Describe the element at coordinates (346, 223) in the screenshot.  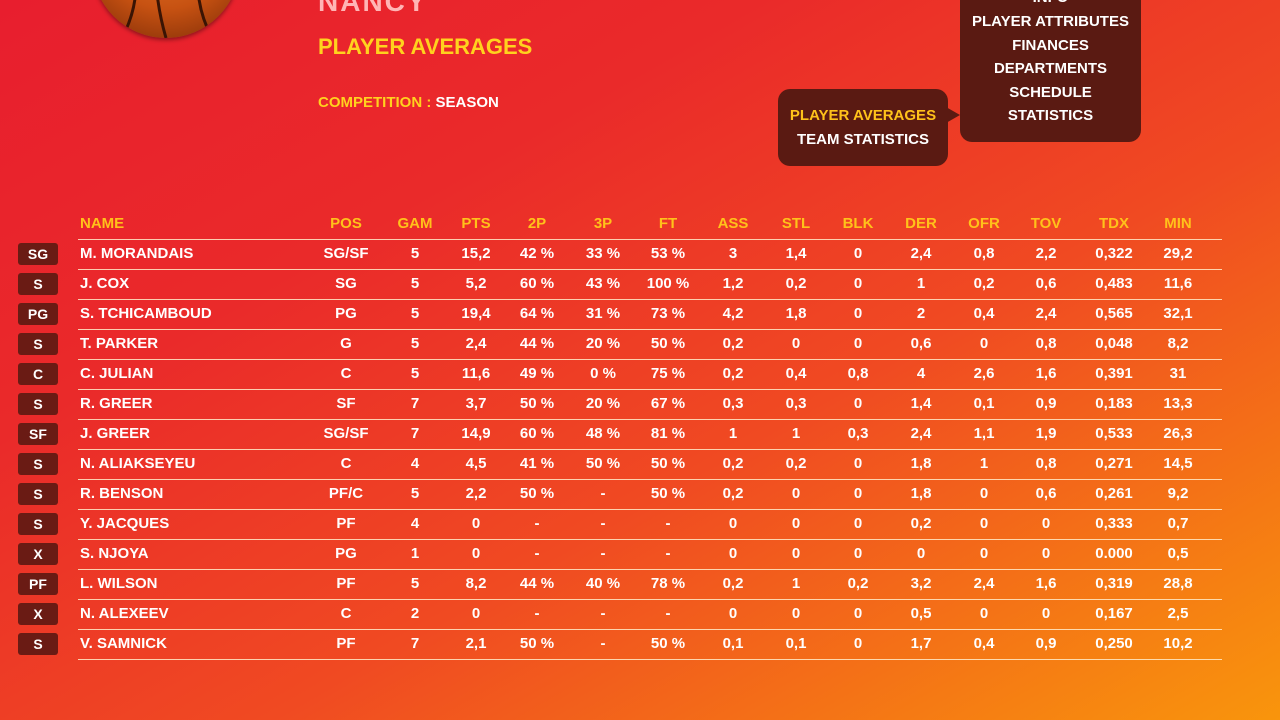
I see `column-header-pos: POS` at that location.